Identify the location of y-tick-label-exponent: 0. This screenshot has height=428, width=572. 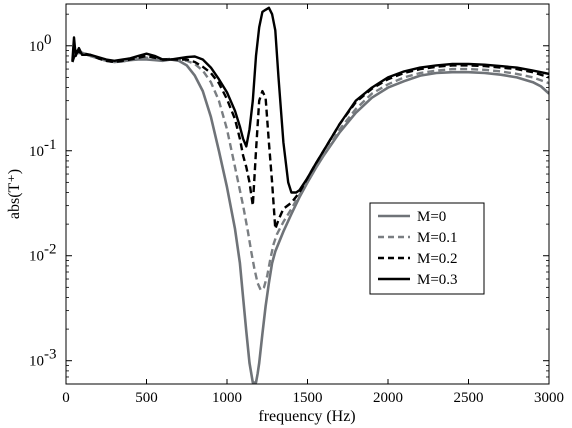
(48, 40).